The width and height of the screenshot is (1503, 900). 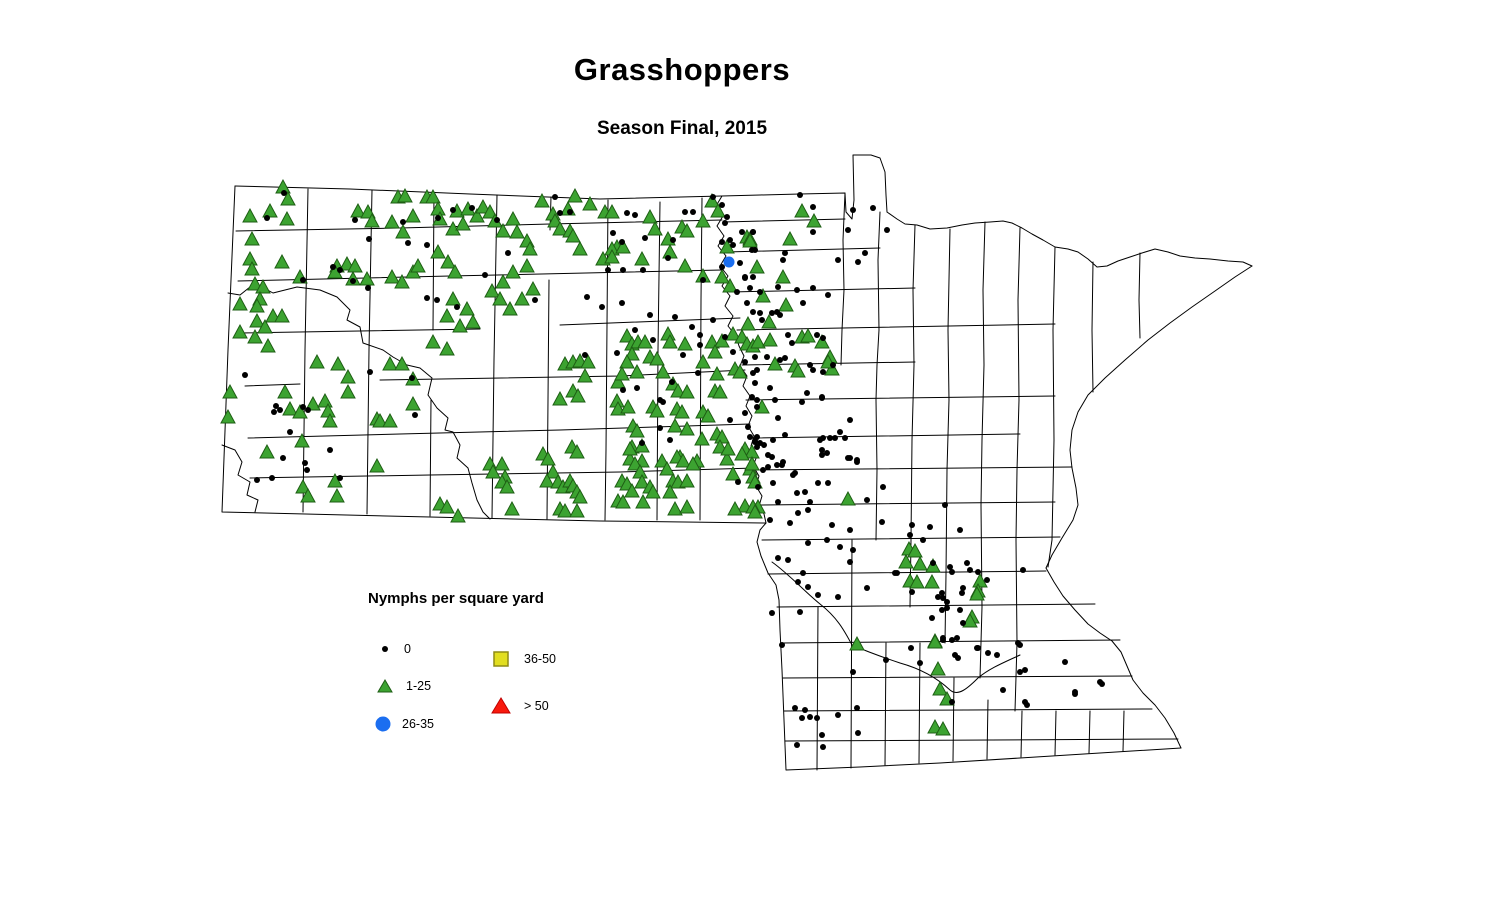 What do you see at coordinates (419, 686) in the screenshot?
I see `legend-label: 1-25` at bounding box center [419, 686].